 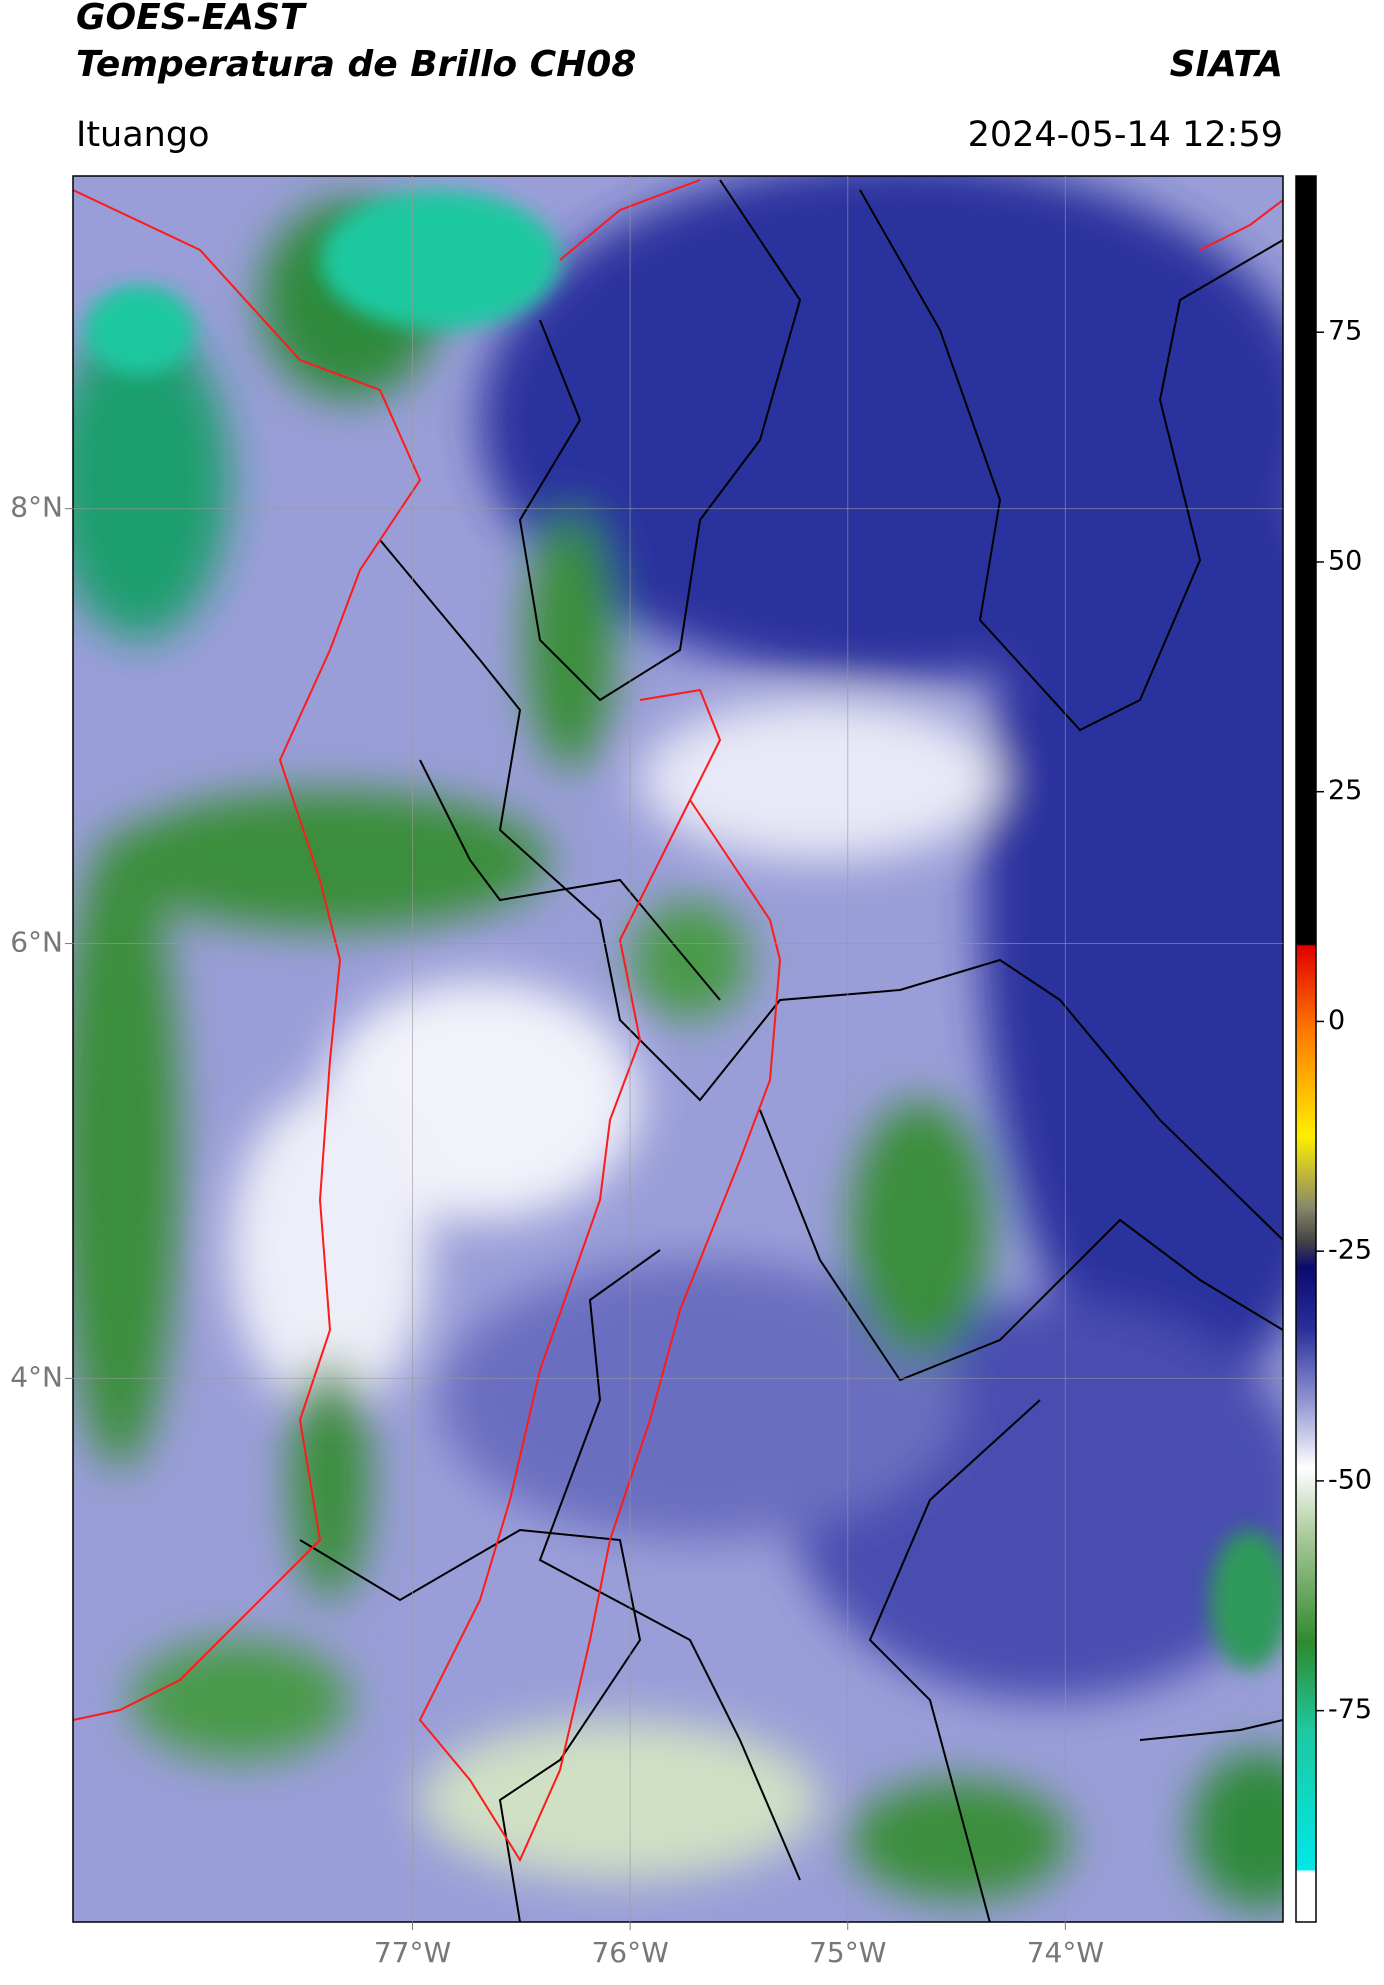 I want to click on source: SIATA, so click(x=1226, y=64).